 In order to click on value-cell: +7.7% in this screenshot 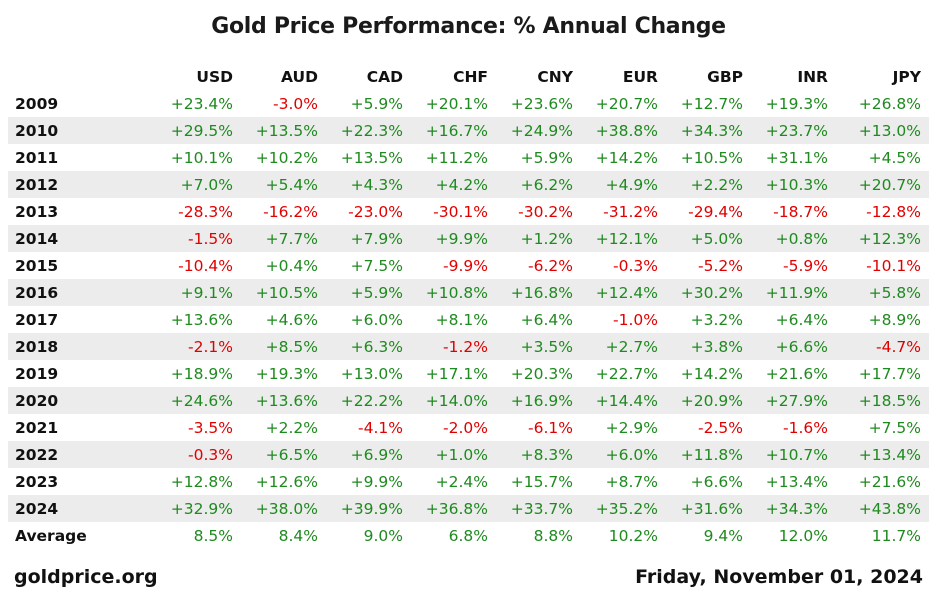, I will do `click(283, 238)`.